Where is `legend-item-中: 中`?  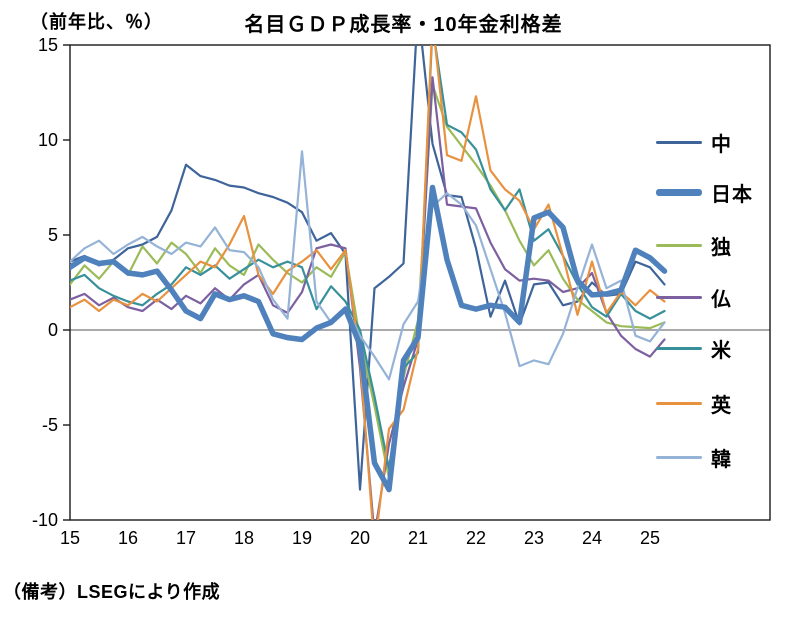 legend-item-中: 中 is located at coordinates (694, 142).